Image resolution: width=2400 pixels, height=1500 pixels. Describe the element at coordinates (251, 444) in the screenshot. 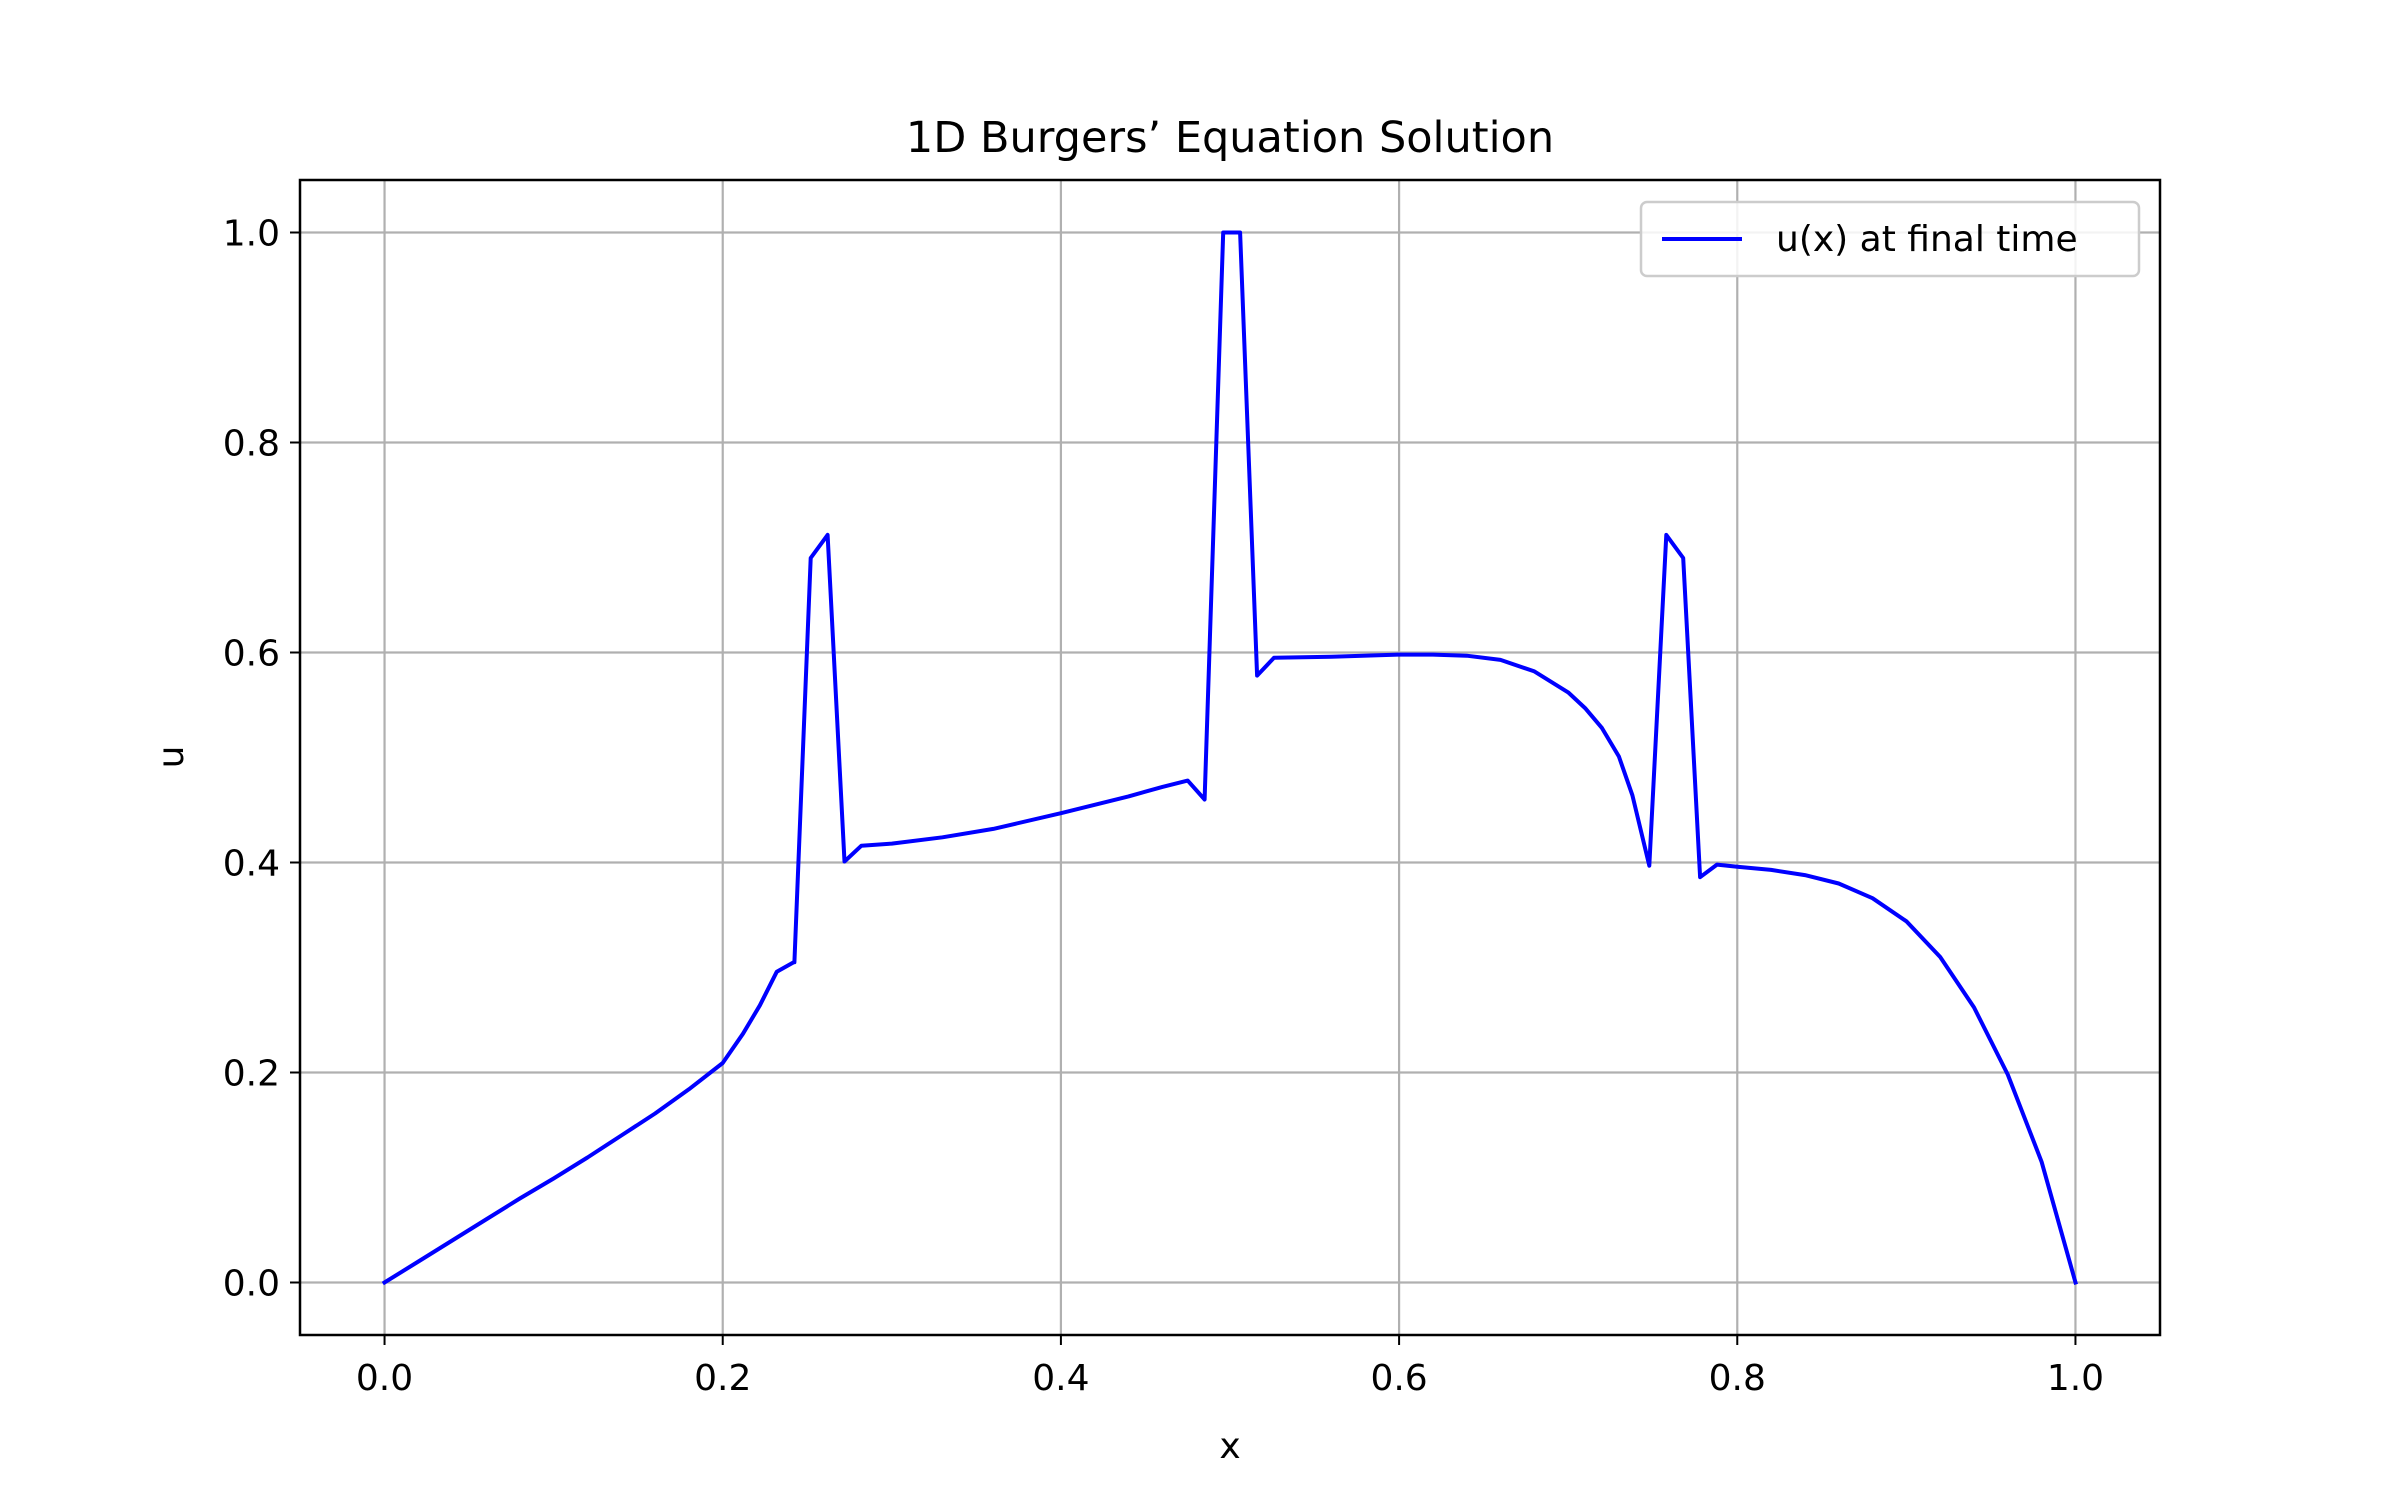

I see `y-tick-label: 0.8` at that location.